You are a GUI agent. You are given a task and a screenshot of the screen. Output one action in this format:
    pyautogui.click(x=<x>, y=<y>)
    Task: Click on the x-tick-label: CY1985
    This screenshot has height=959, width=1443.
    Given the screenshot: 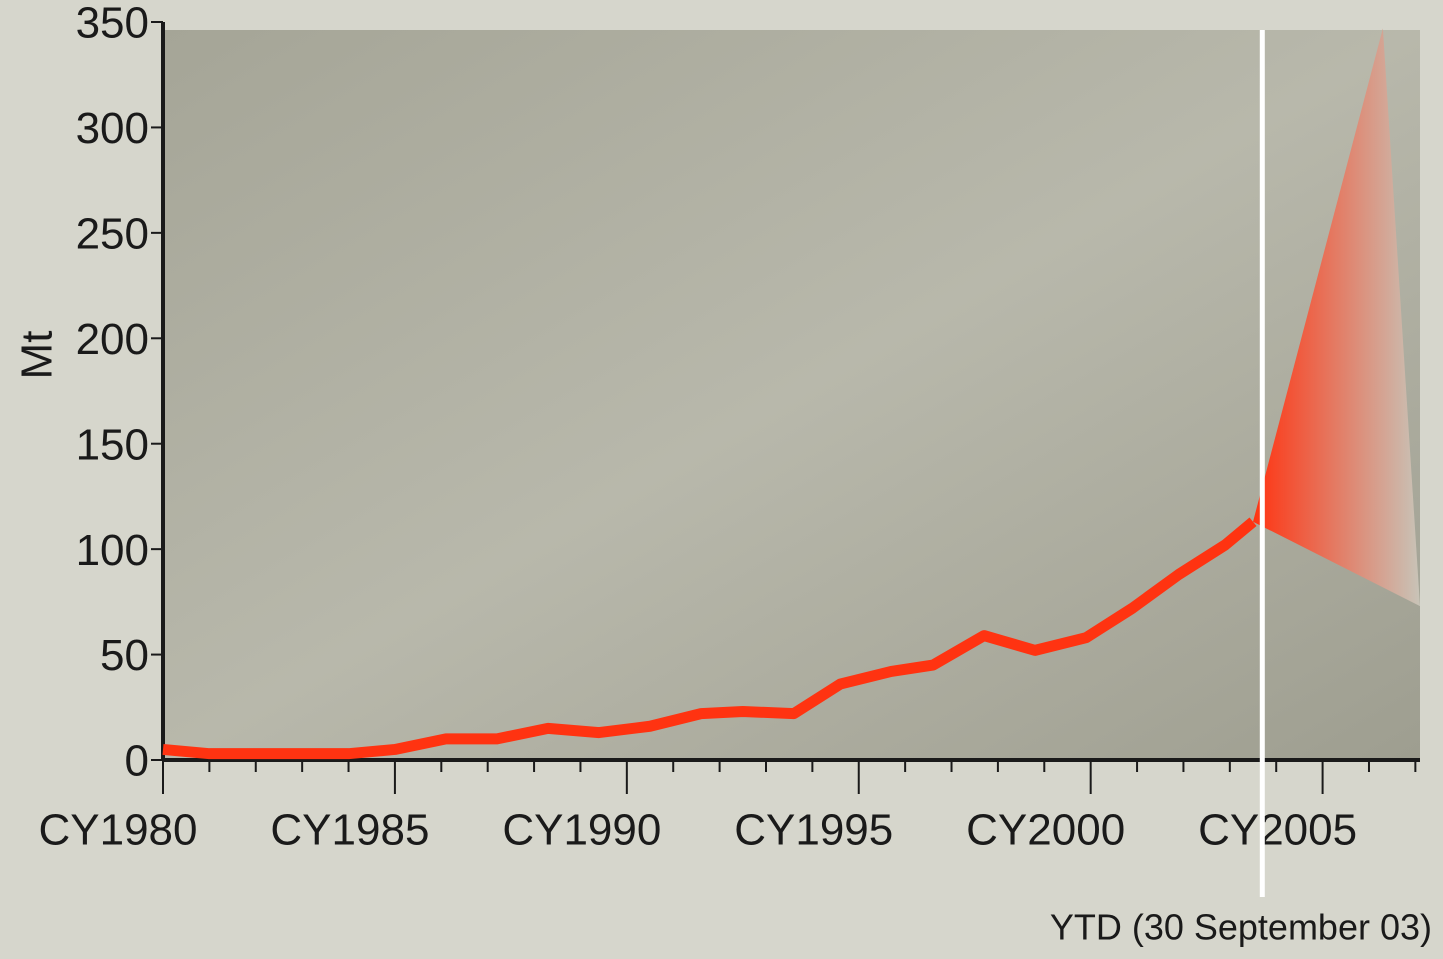 What is the action you would take?
    pyautogui.click(x=349, y=830)
    